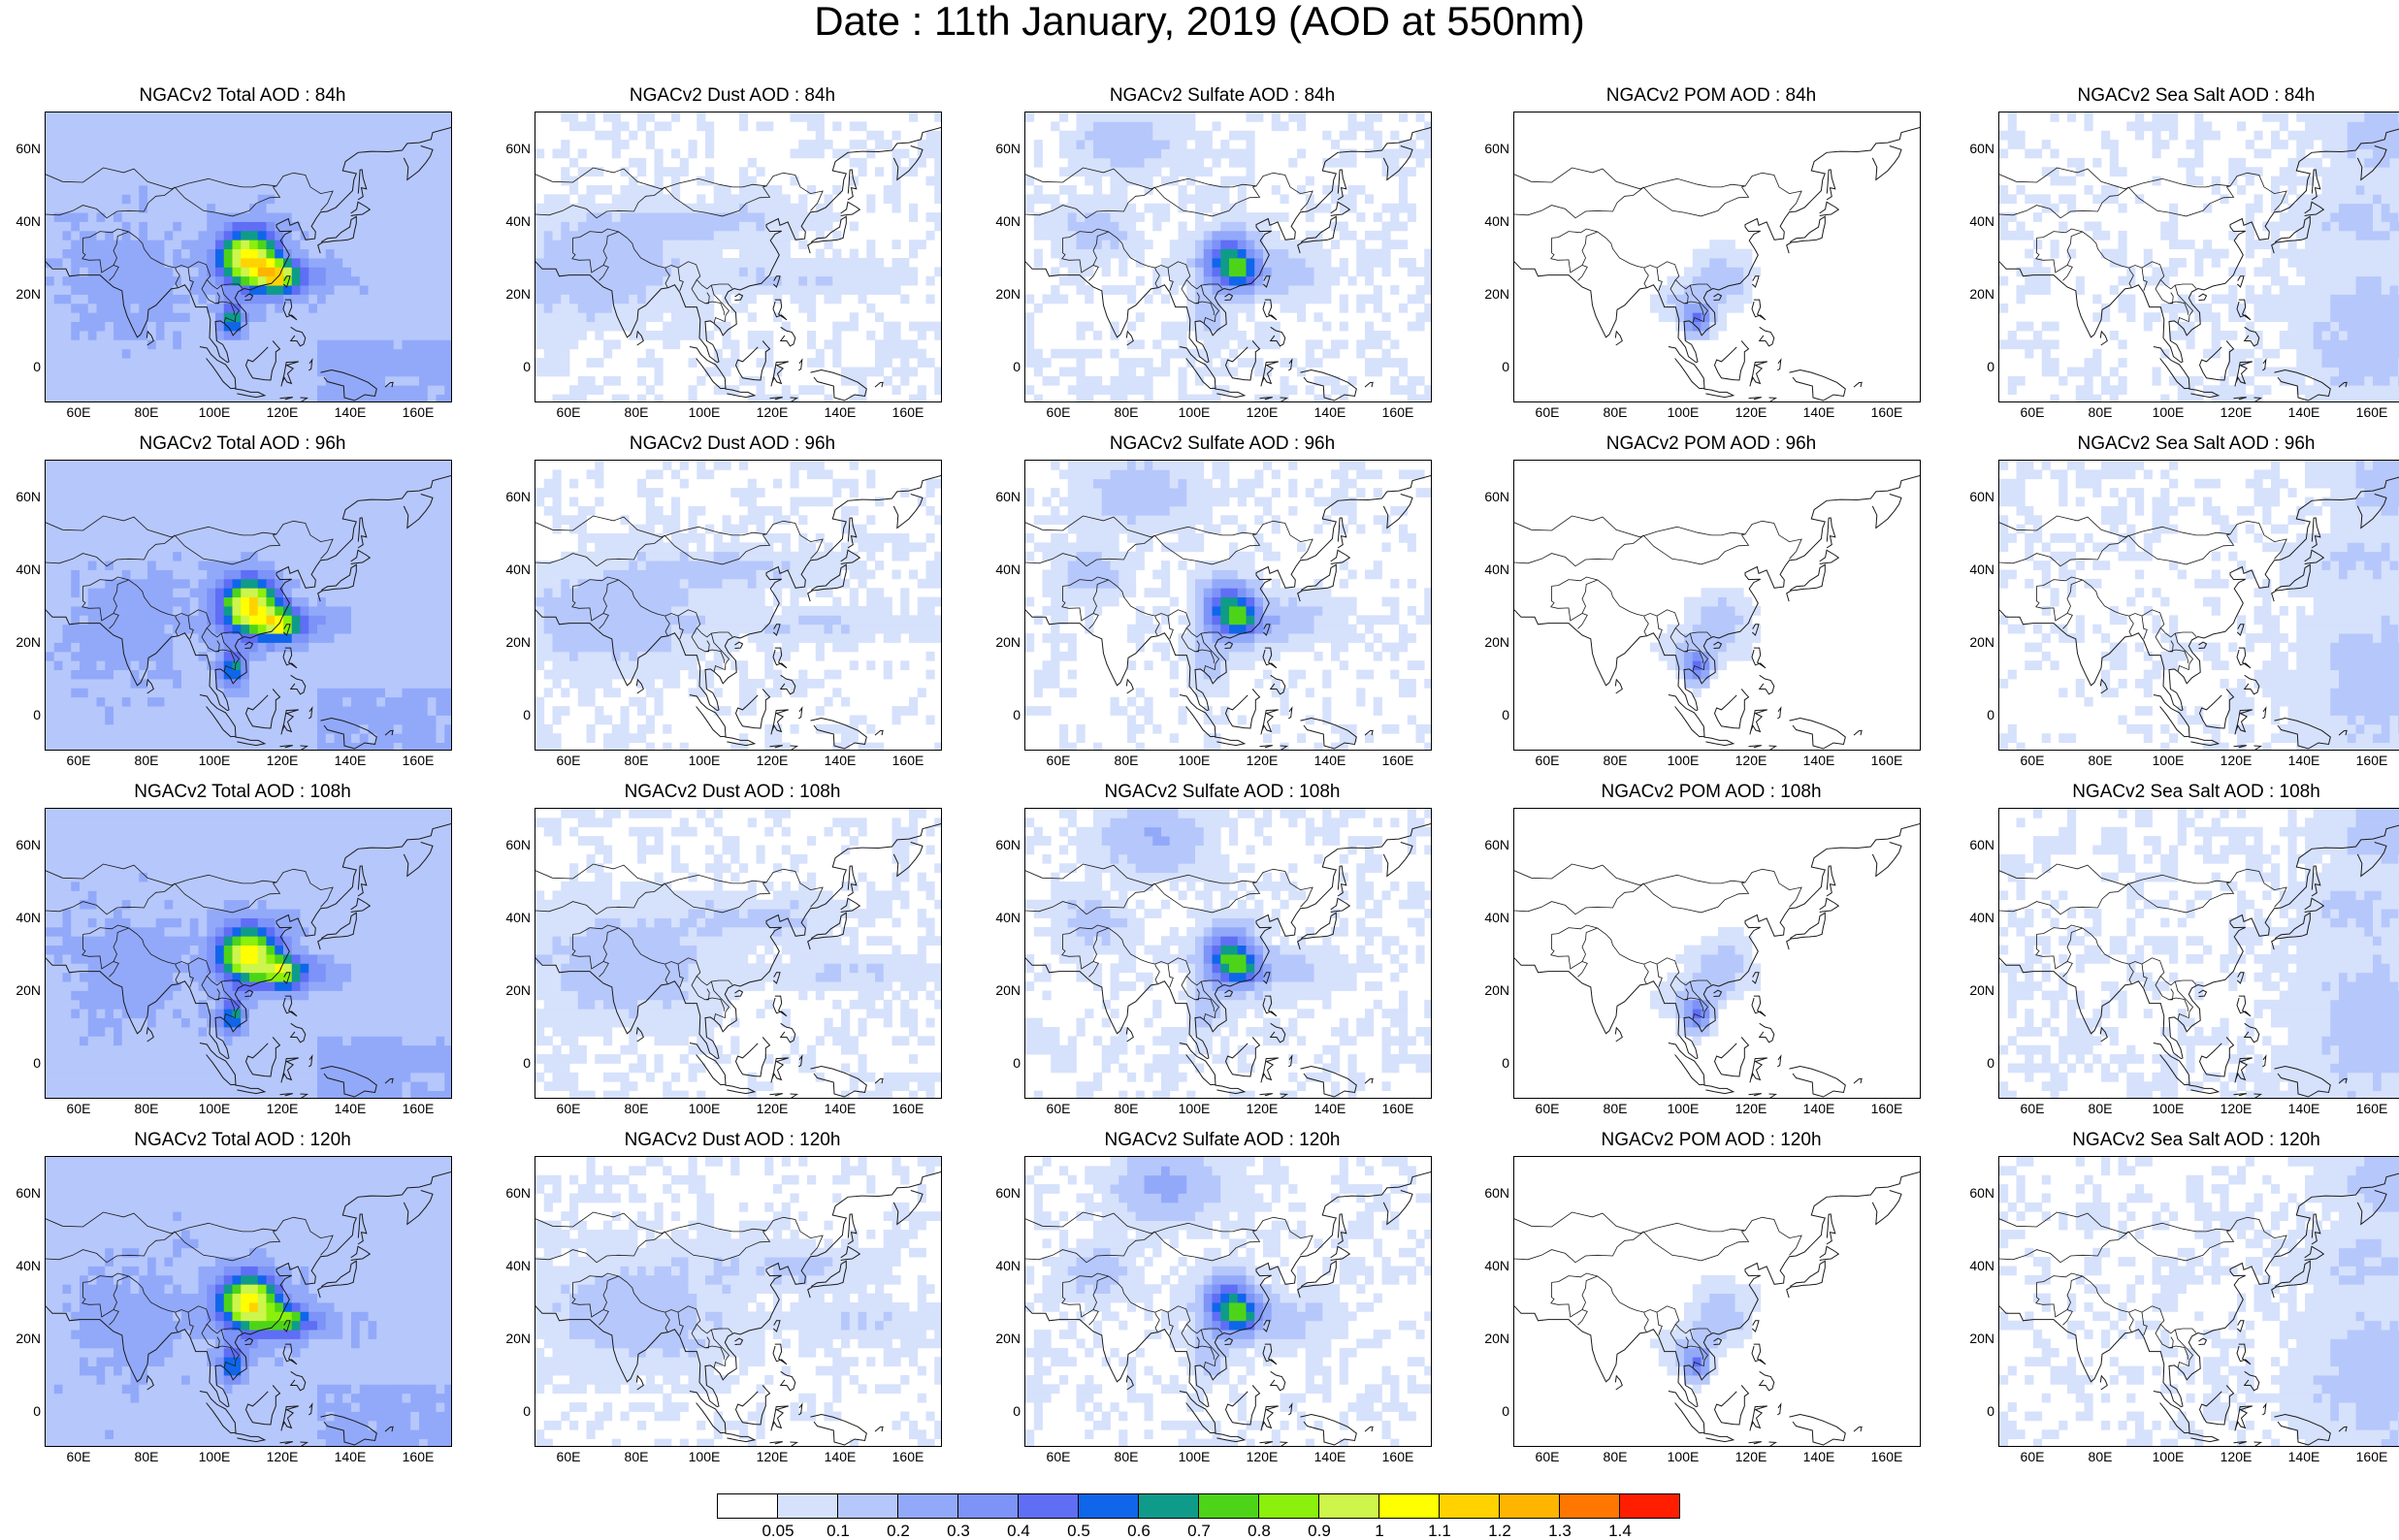 The height and width of the screenshot is (1540, 2399). I want to click on latitude-tick-label: 0, so click(1991, 366).